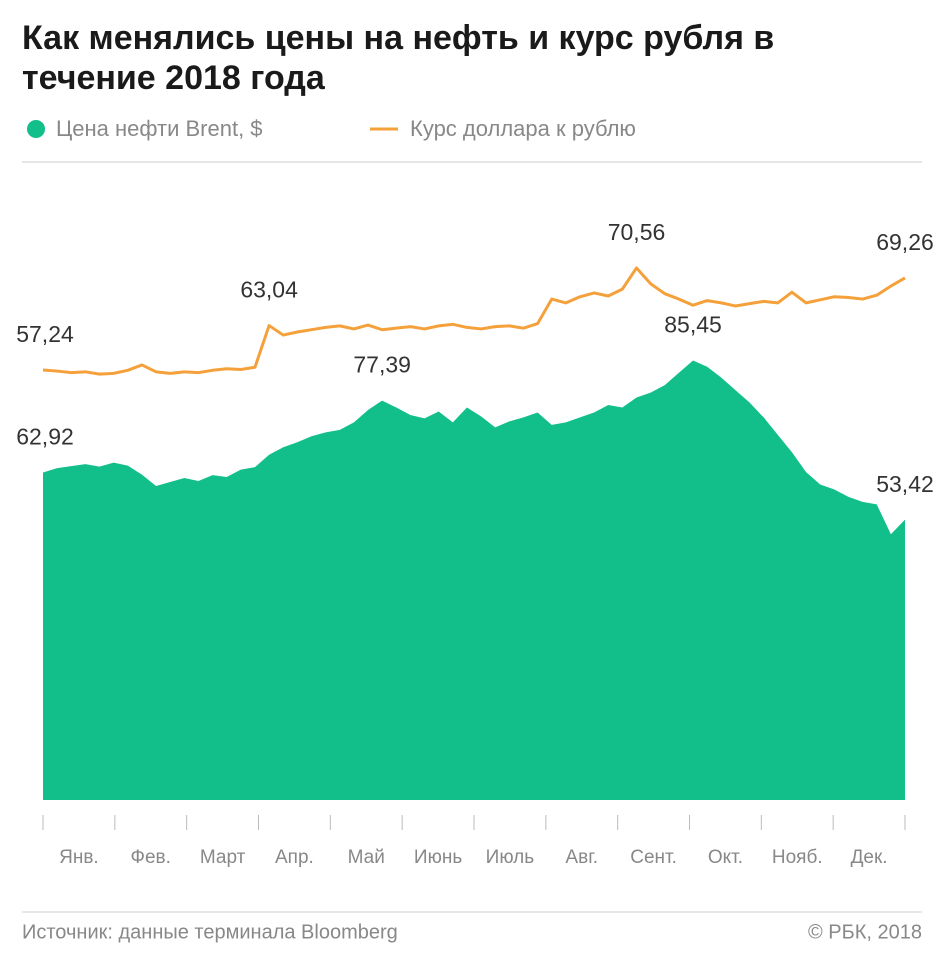  I want to click on x-tick-label: Окт., so click(725, 857).